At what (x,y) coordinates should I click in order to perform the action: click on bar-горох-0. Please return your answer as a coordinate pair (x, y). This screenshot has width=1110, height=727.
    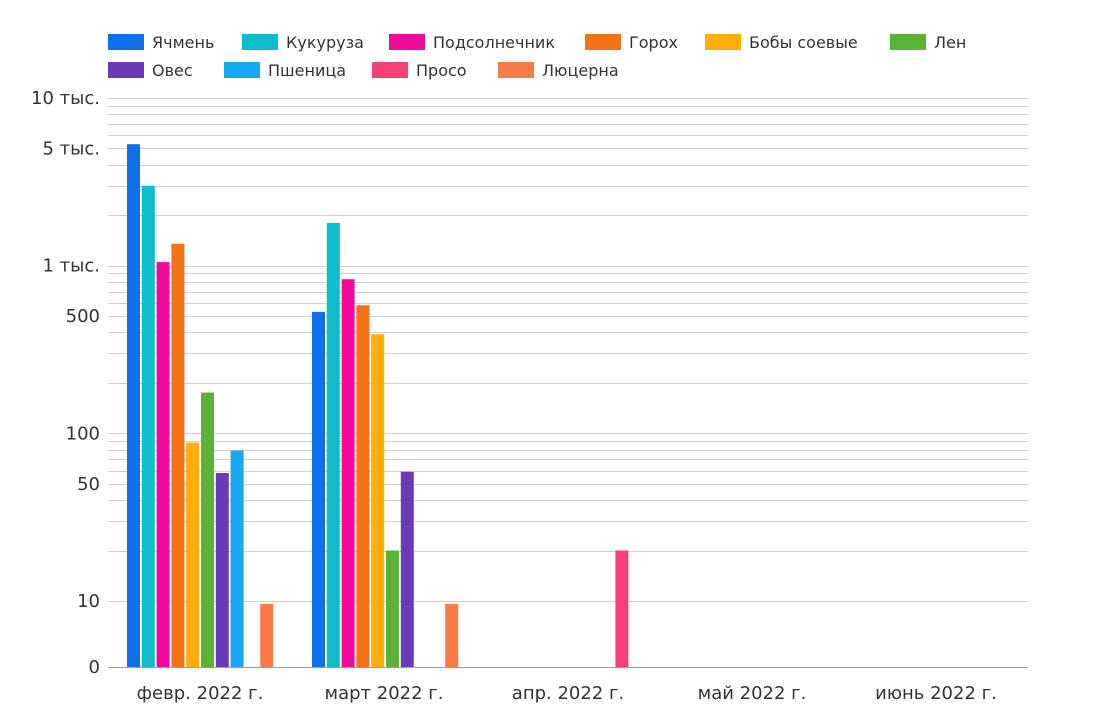
    Looking at the image, I should click on (178, 455).